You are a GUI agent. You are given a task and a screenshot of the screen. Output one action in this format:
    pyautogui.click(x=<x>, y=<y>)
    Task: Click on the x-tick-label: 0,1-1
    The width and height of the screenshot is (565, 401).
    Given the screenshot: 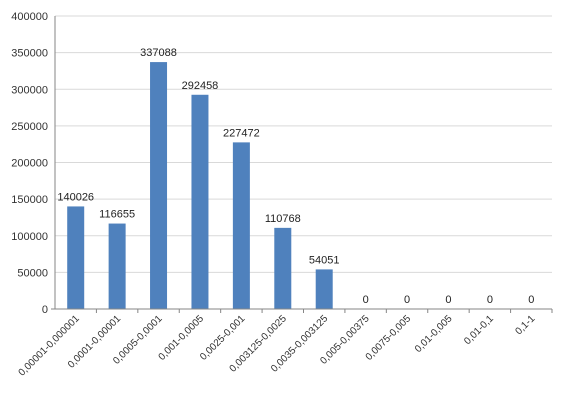 What is the action you would take?
    pyautogui.click(x=526, y=325)
    